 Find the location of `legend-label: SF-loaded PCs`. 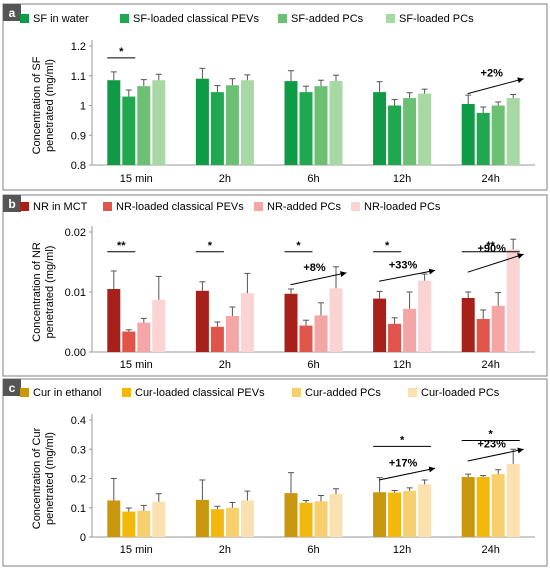

legend-label: SF-loaded PCs is located at coordinates (436, 19).